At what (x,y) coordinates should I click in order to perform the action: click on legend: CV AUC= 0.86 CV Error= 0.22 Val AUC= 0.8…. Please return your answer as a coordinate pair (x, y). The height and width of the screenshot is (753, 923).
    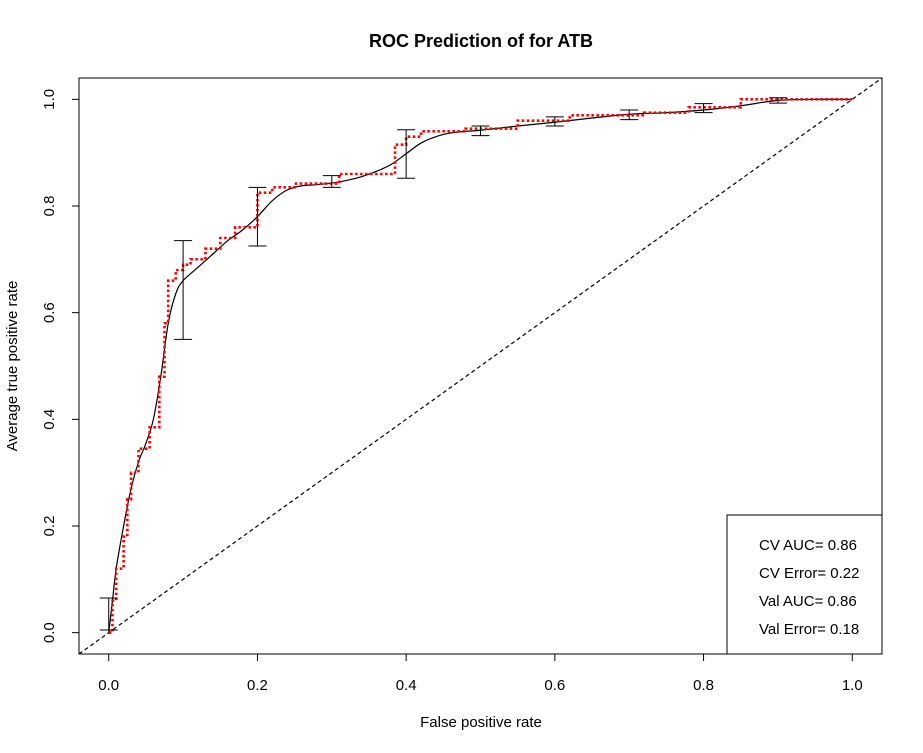
    Looking at the image, I should click on (804, 584).